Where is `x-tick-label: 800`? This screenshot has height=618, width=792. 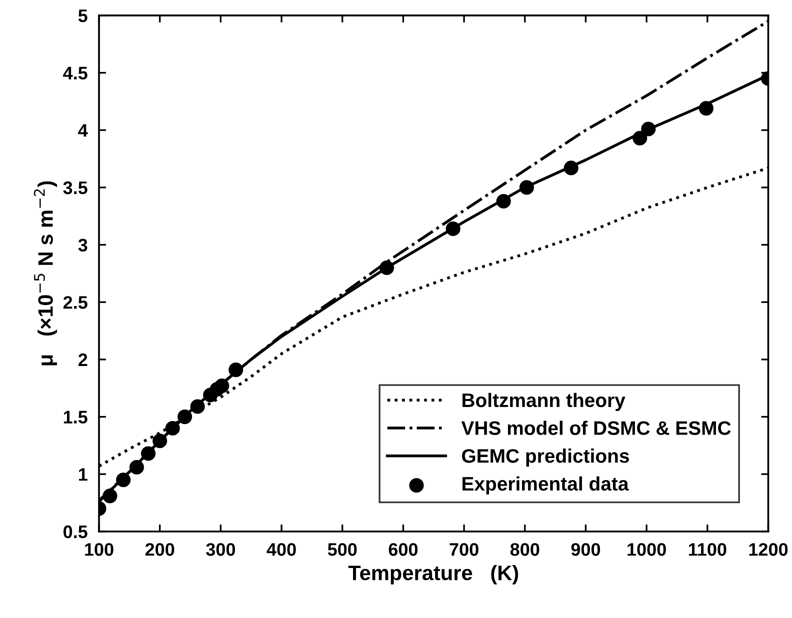 x-tick-label: 800 is located at coordinates (525, 549).